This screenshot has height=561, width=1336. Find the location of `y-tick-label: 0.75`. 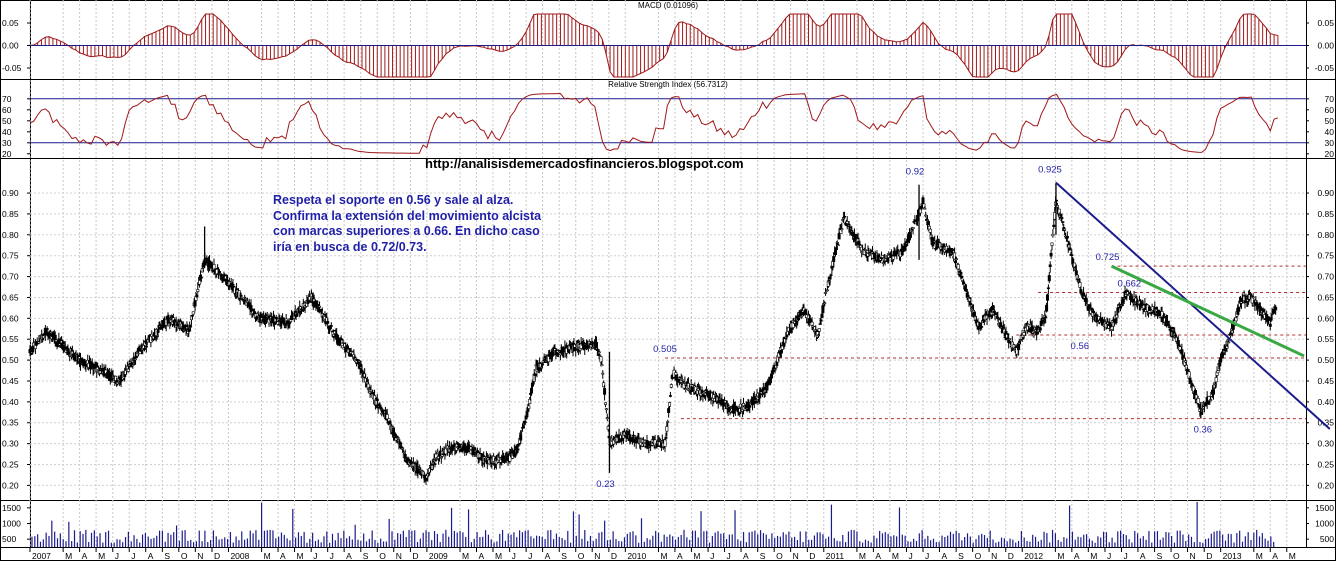

y-tick-label: 0.75 is located at coordinates (10, 256).